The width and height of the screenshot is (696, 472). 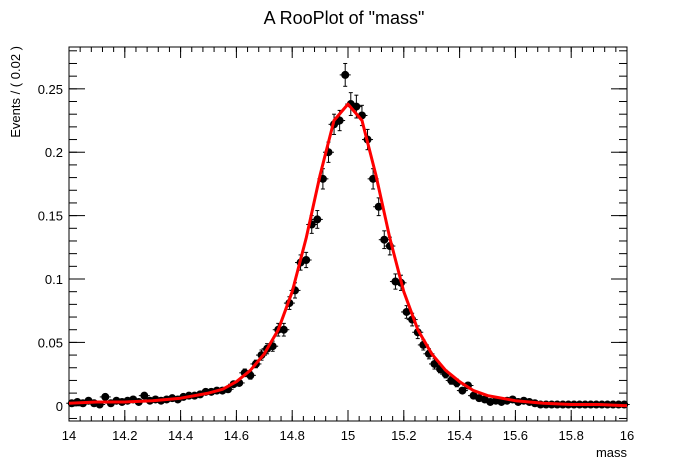 What do you see at coordinates (69, 435) in the screenshot?
I see `x-tick-label: 14` at bounding box center [69, 435].